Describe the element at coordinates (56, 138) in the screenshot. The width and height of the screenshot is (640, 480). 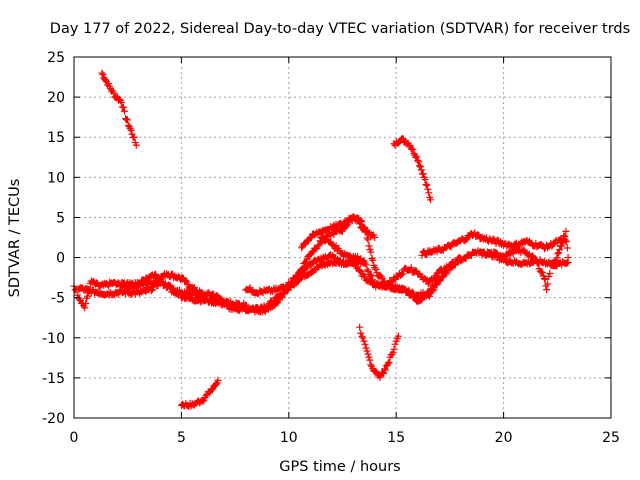
I see `y-tick-label: 15` at that location.